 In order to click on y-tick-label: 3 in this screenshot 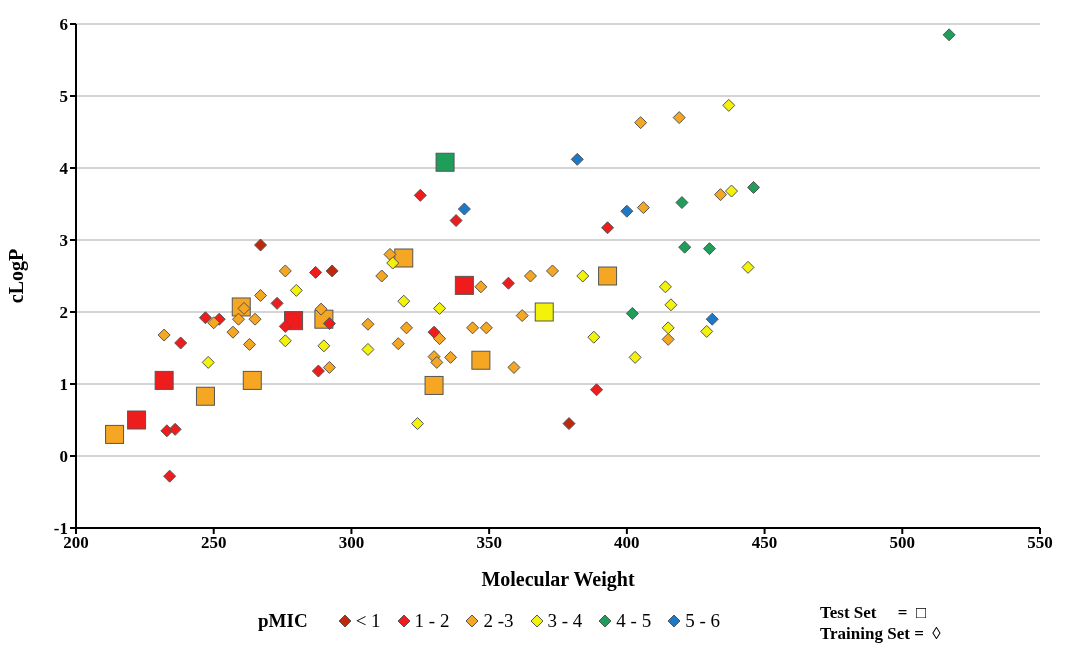, I will do `click(63, 241)`.